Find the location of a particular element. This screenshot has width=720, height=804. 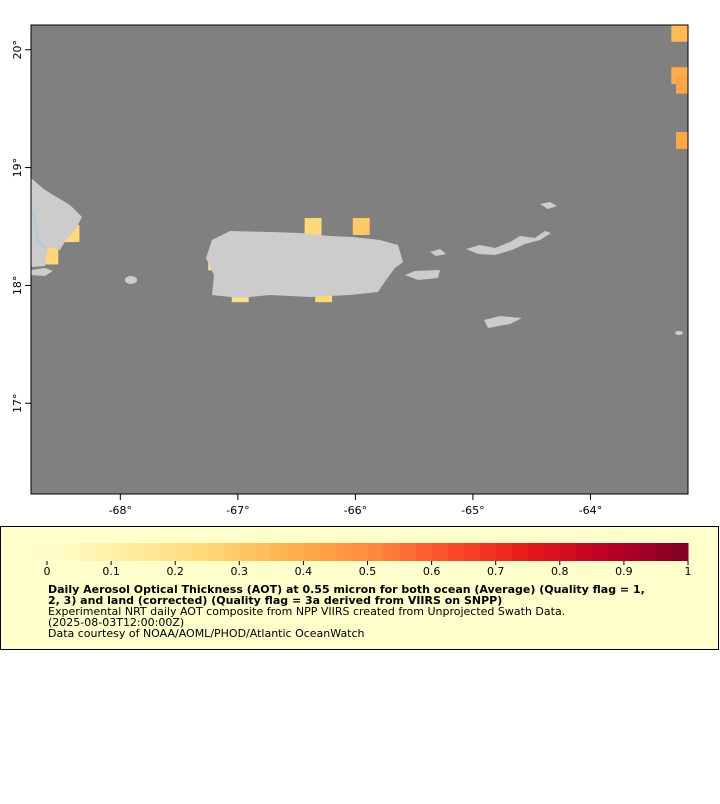

saona-island is located at coordinates (42, 272).